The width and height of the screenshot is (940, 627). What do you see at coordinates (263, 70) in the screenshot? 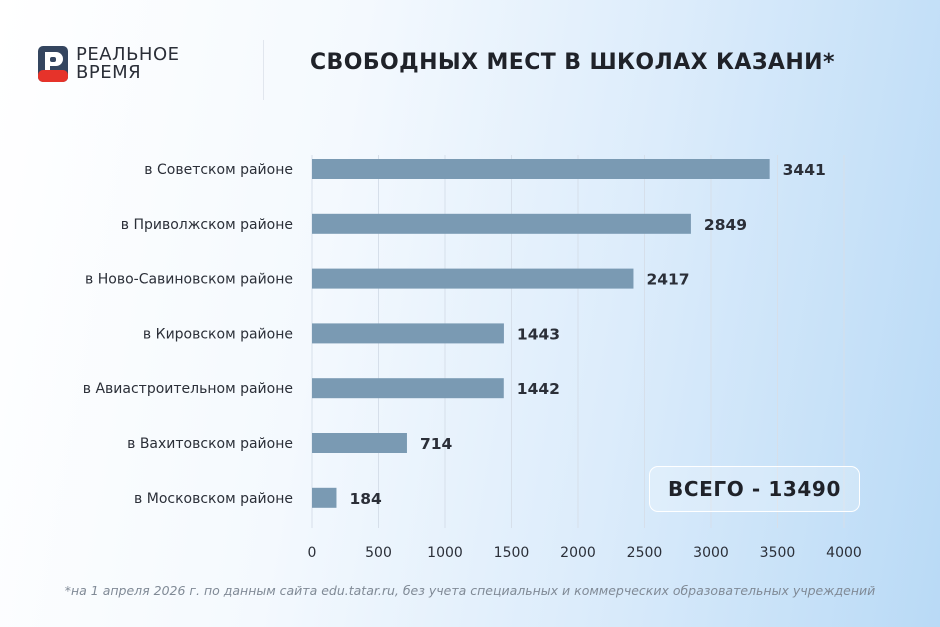
I see `header-divider` at bounding box center [263, 70].